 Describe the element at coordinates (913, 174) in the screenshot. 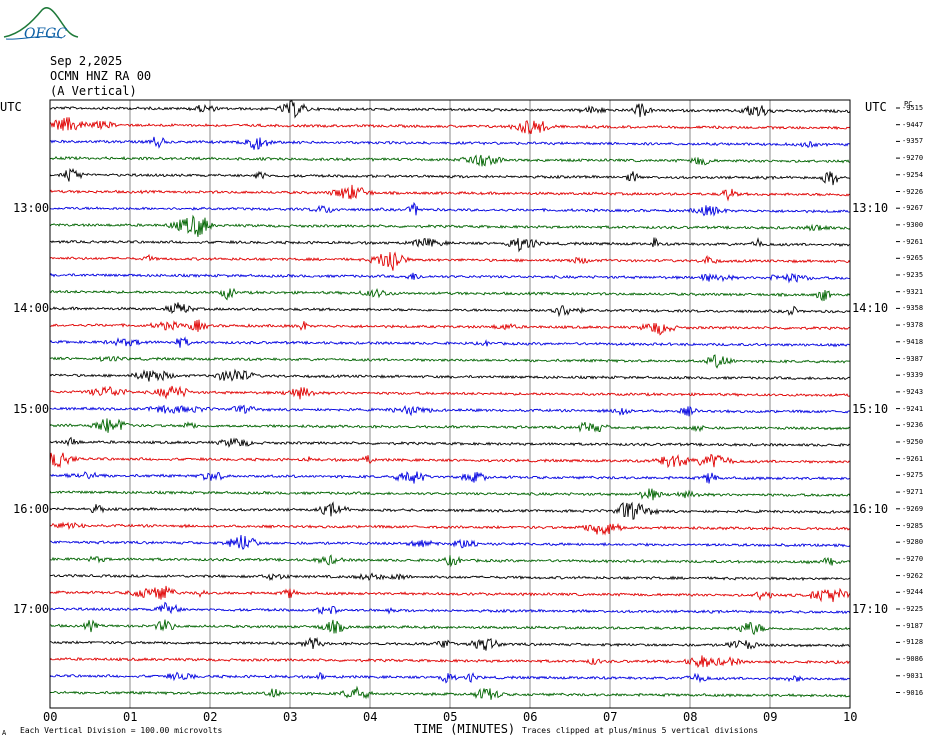

I see `trace-offset-label: -9254` at that location.